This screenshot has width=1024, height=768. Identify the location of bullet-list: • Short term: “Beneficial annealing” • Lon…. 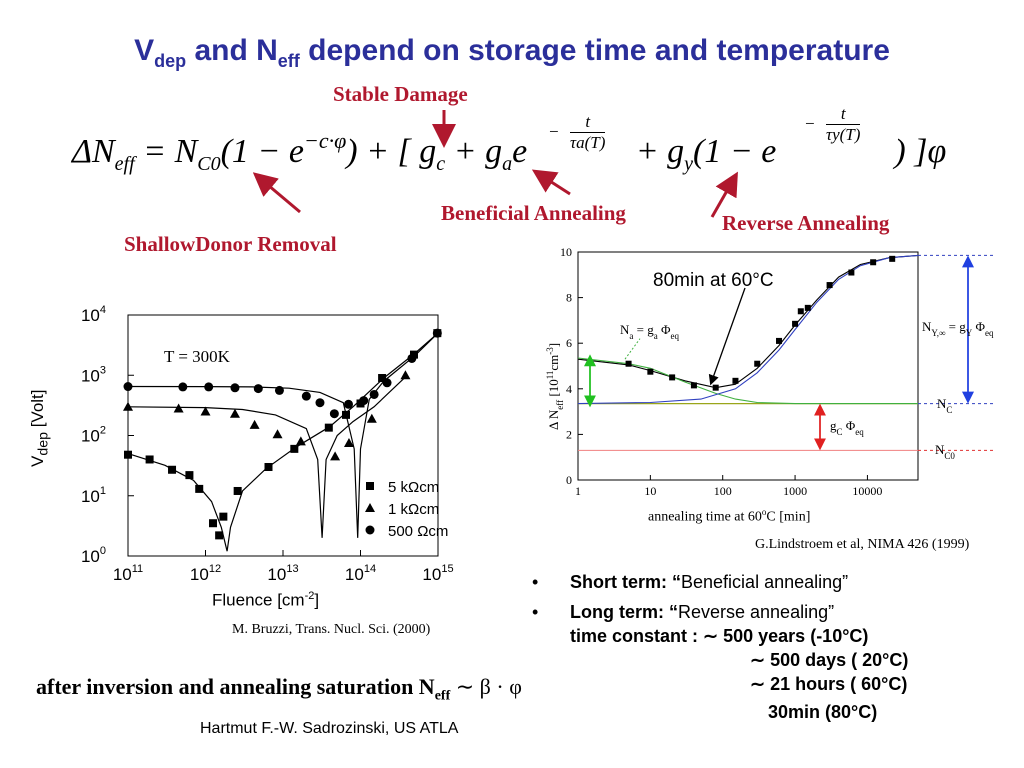
(719, 647).